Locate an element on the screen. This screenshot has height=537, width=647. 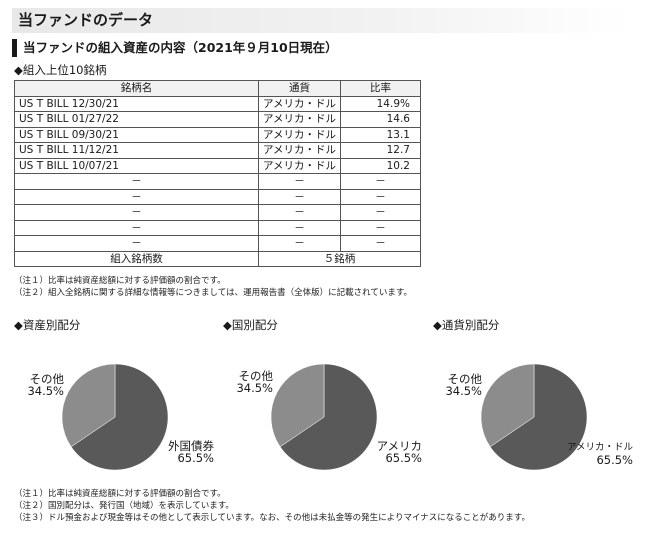
cell-name: US T BILL 10/07/21 is located at coordinates (136, 165).